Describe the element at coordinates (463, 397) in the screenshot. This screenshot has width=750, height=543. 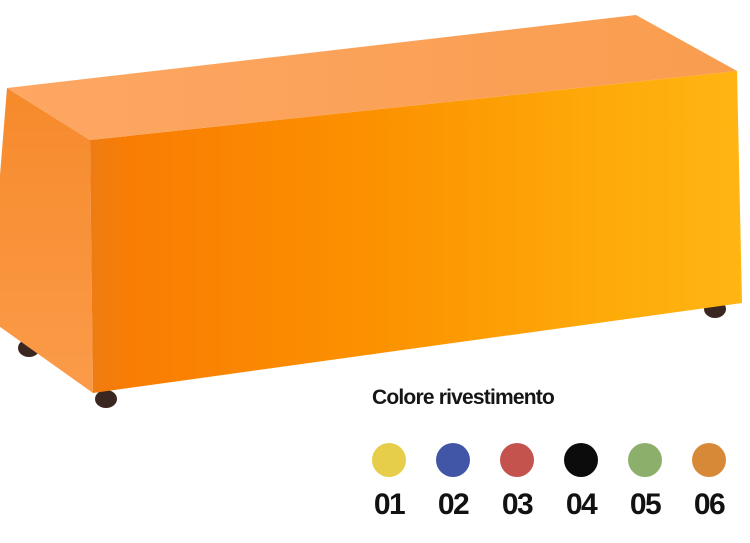
I see `color-section-title: Colore rivestimento` at that location.